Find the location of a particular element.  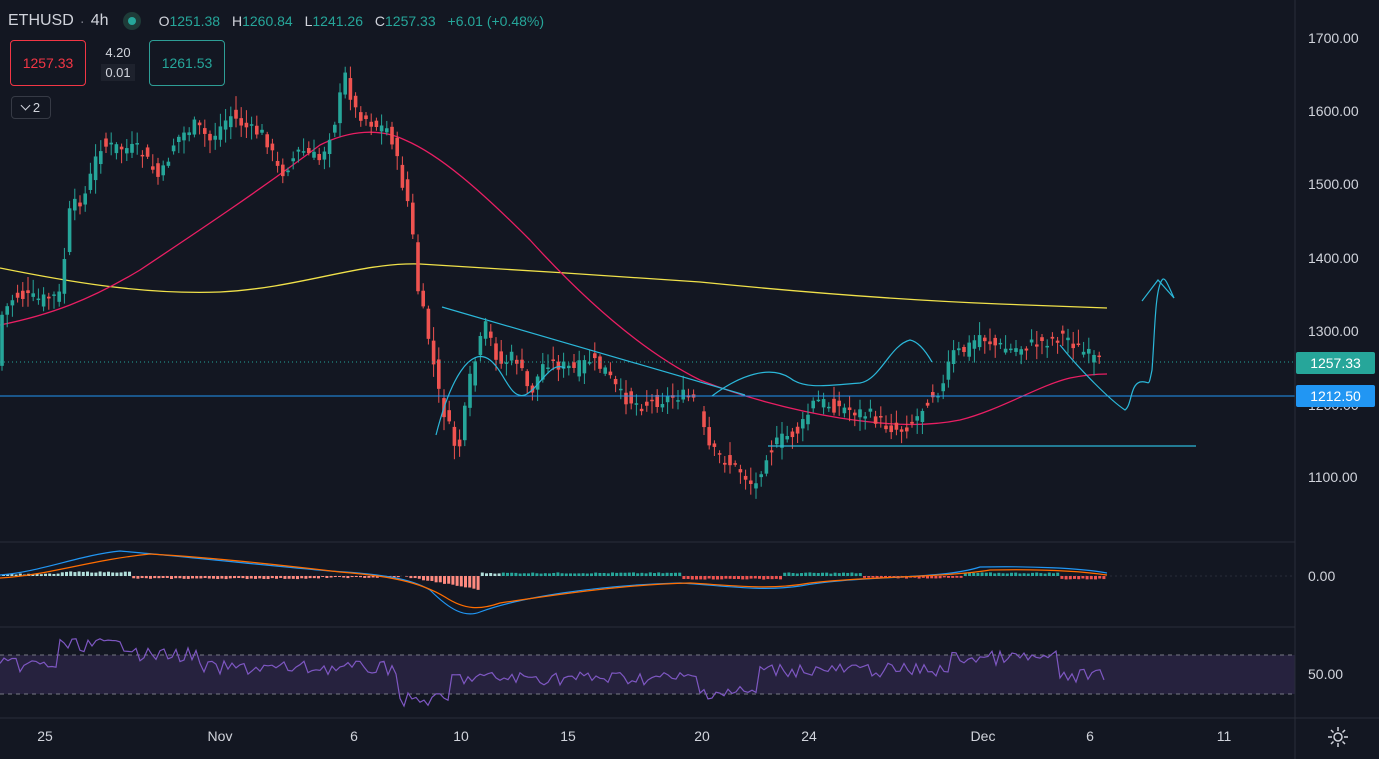

time-axis-label: 15 is located at coordinates (568, 736).